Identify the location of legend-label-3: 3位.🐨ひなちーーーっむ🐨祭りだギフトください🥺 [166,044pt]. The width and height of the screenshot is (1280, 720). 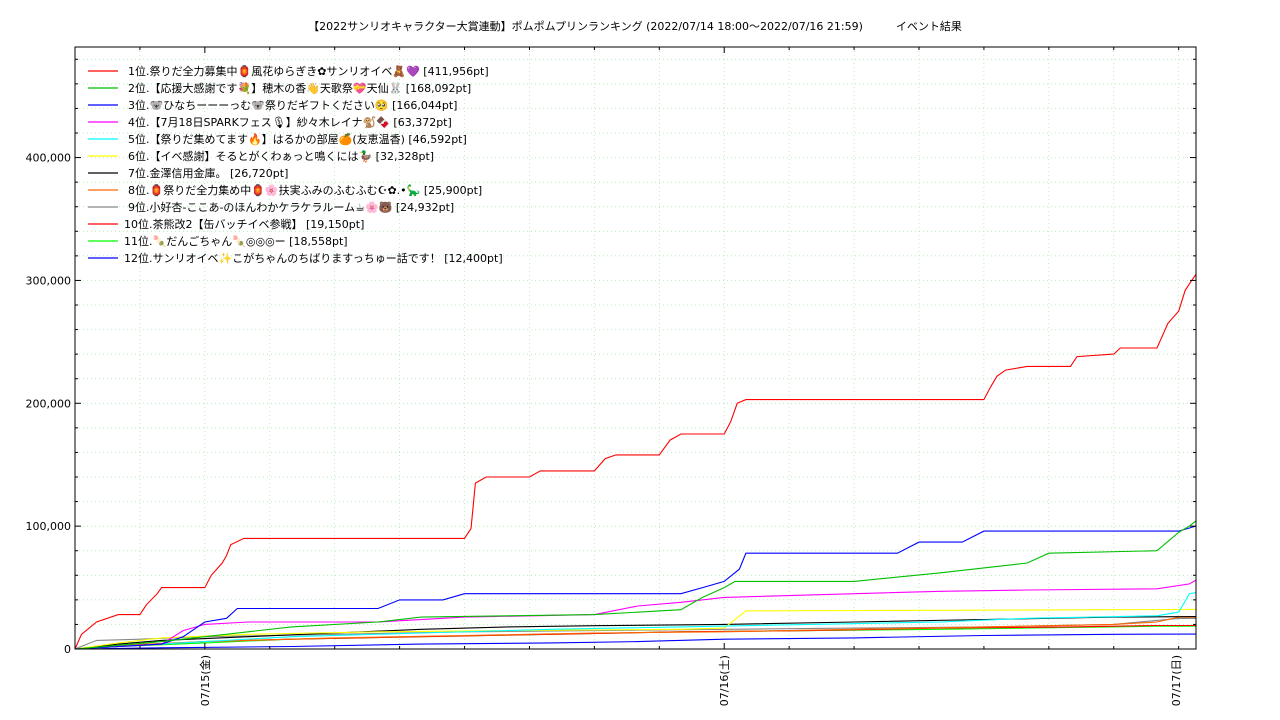
(292, 105).